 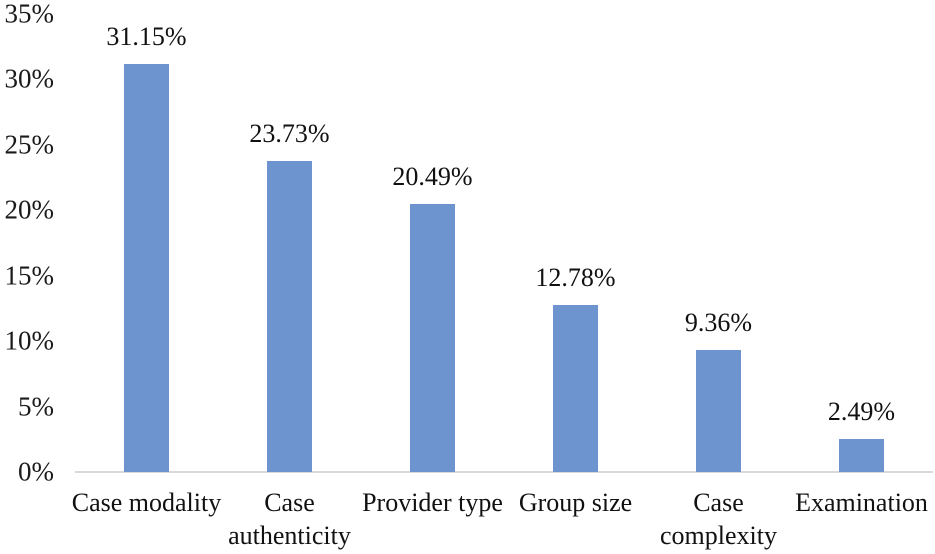 I want to click on bar-value-label: 9.36%, so click(x=718, y=322).